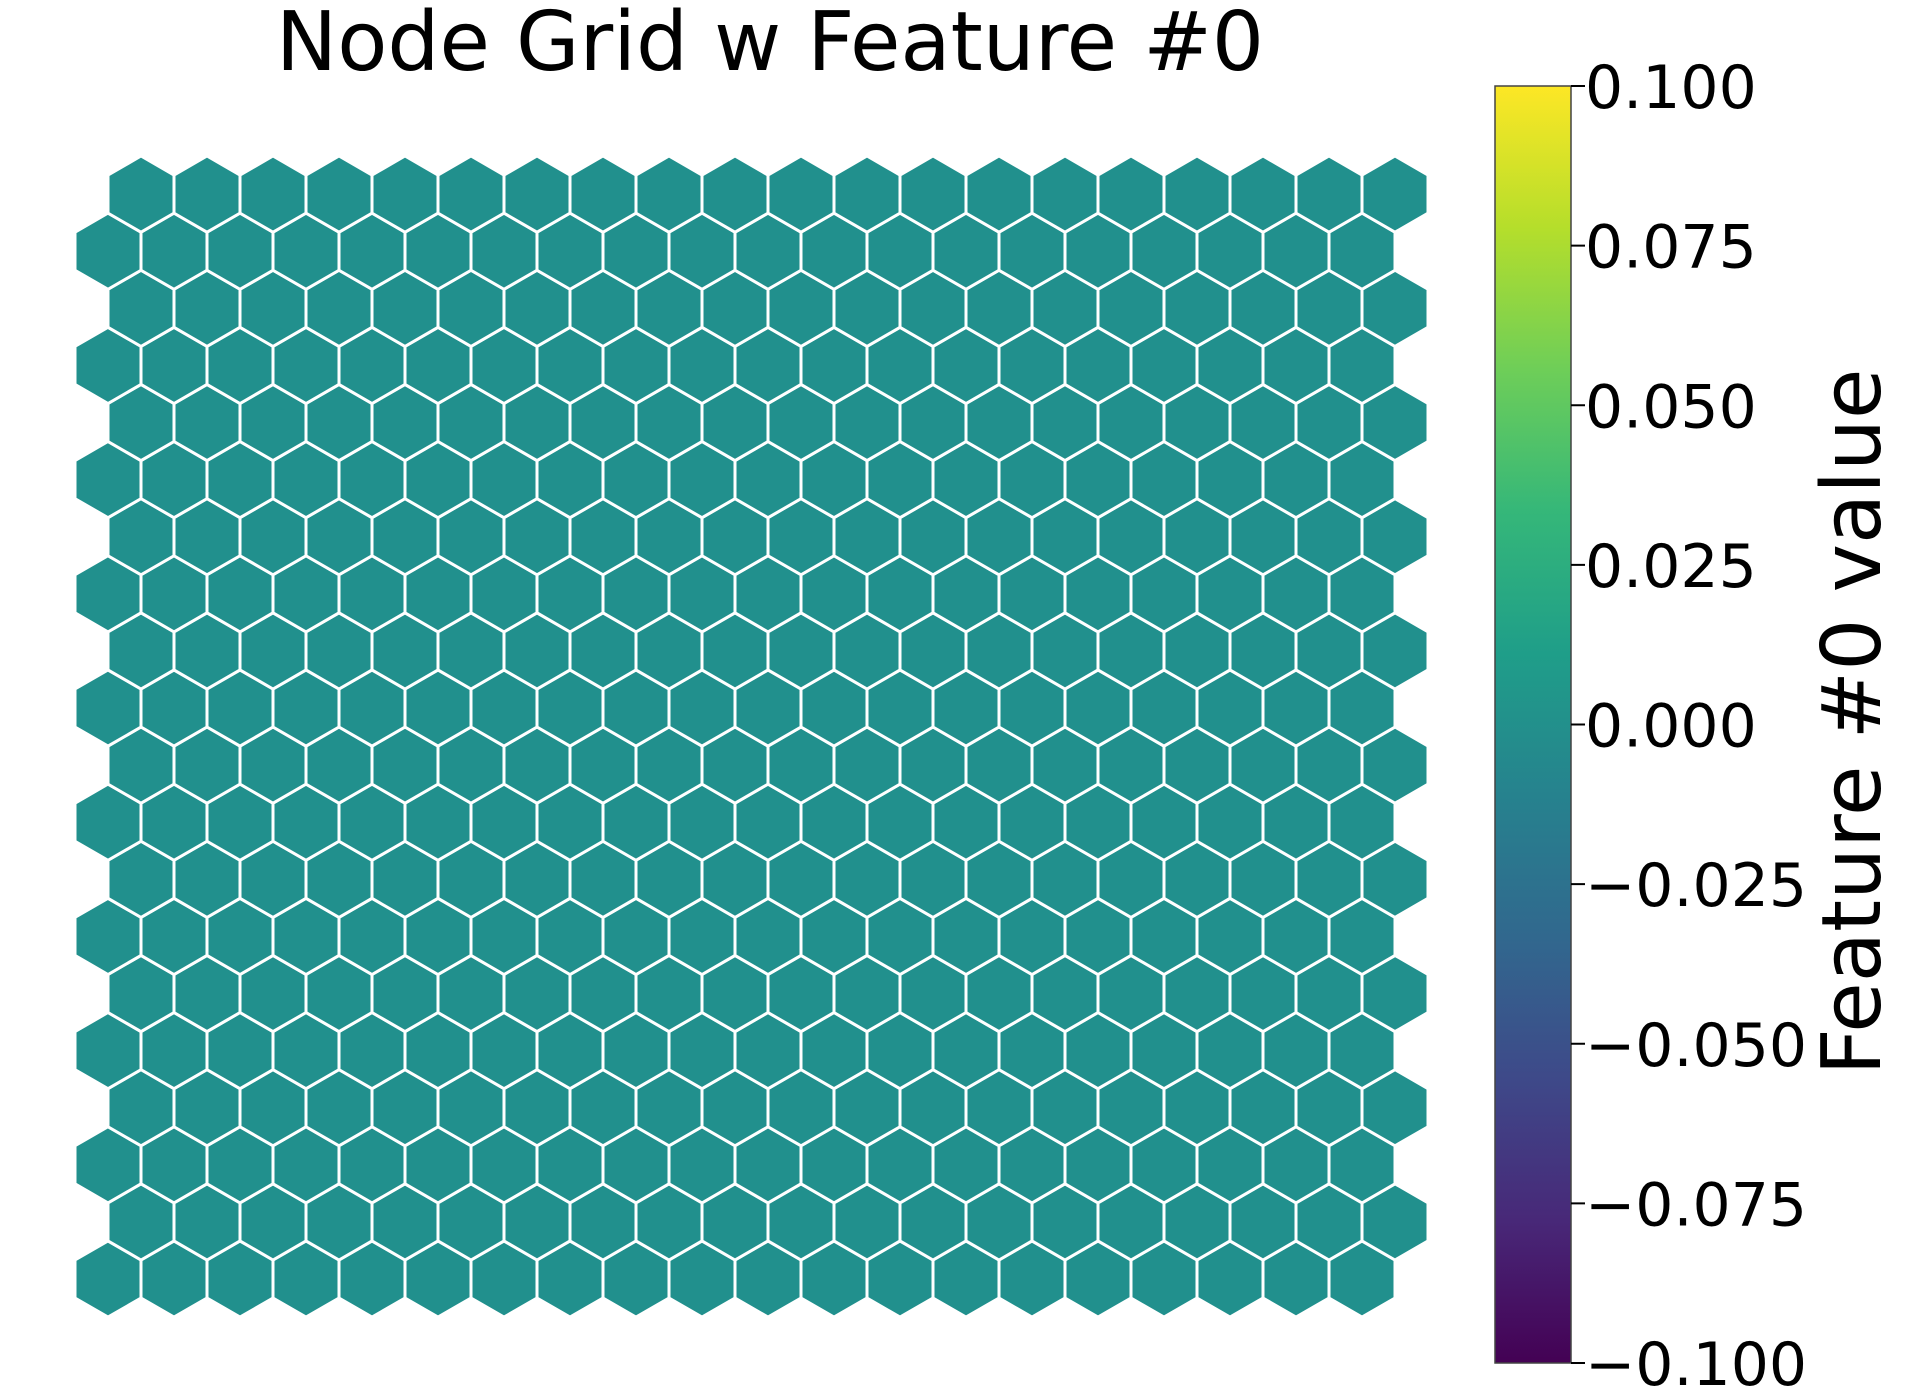  What do you see at coordinates (1671, 407) in the screenshot?
I see `colorbar-tick-label: 0.050` at bounding box center [1671, 407].